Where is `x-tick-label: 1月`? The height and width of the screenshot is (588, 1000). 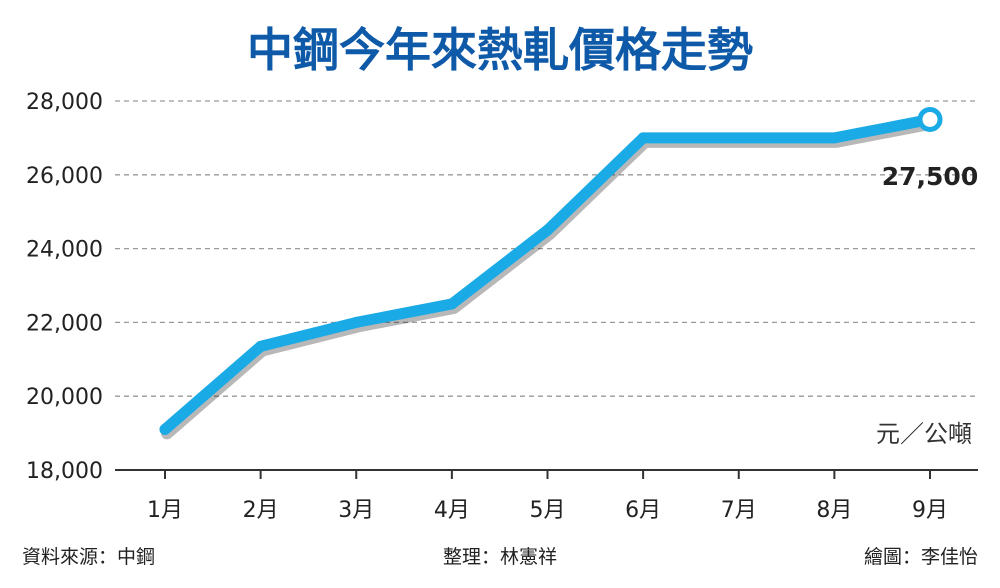 x-tick-label: 1月 is located at coordinates (165, 510).